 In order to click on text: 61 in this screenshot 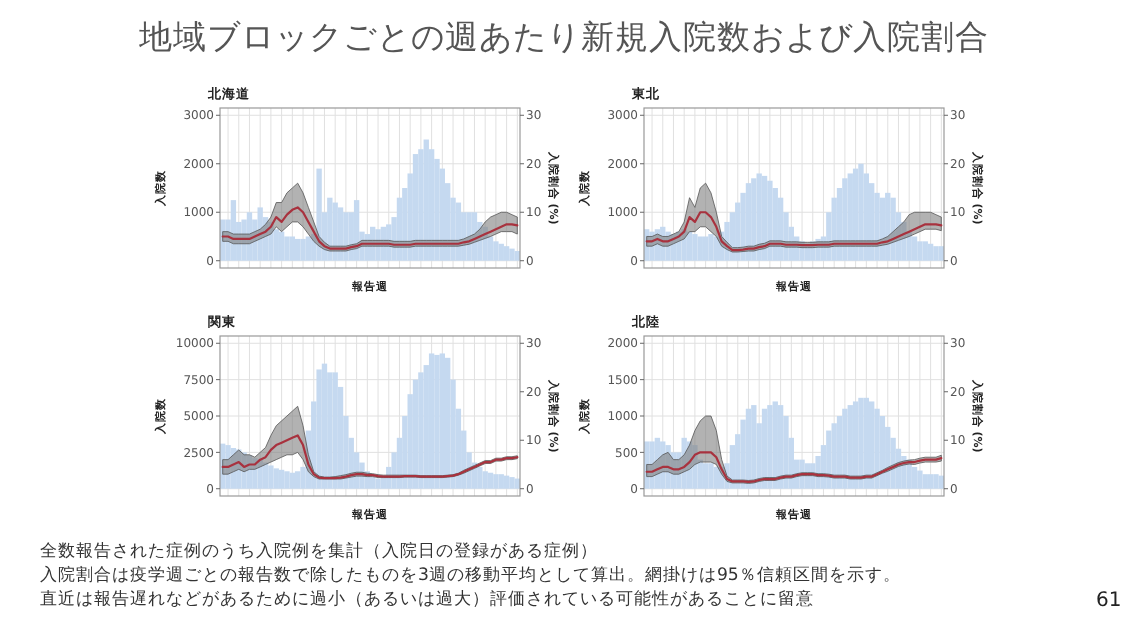, I will do `click(1109, 601)`.